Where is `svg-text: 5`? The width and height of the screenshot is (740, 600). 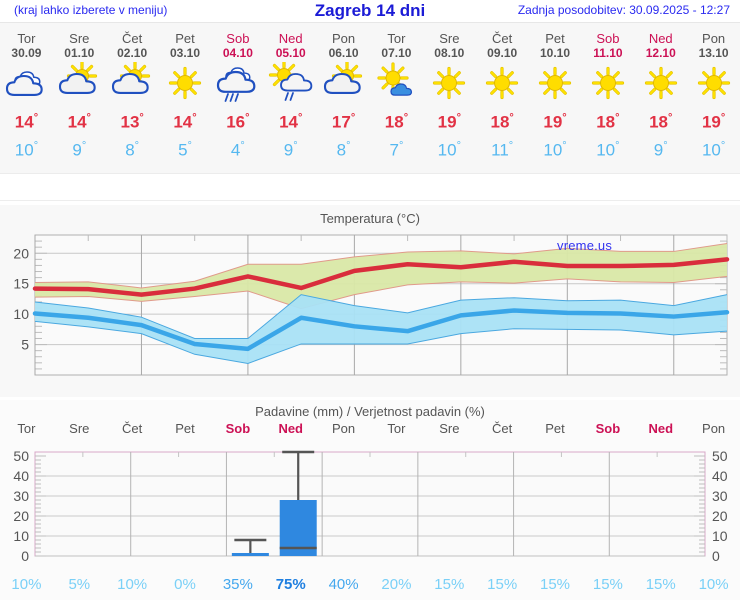
svg-text: 5 is located at coordinates (25, 345).